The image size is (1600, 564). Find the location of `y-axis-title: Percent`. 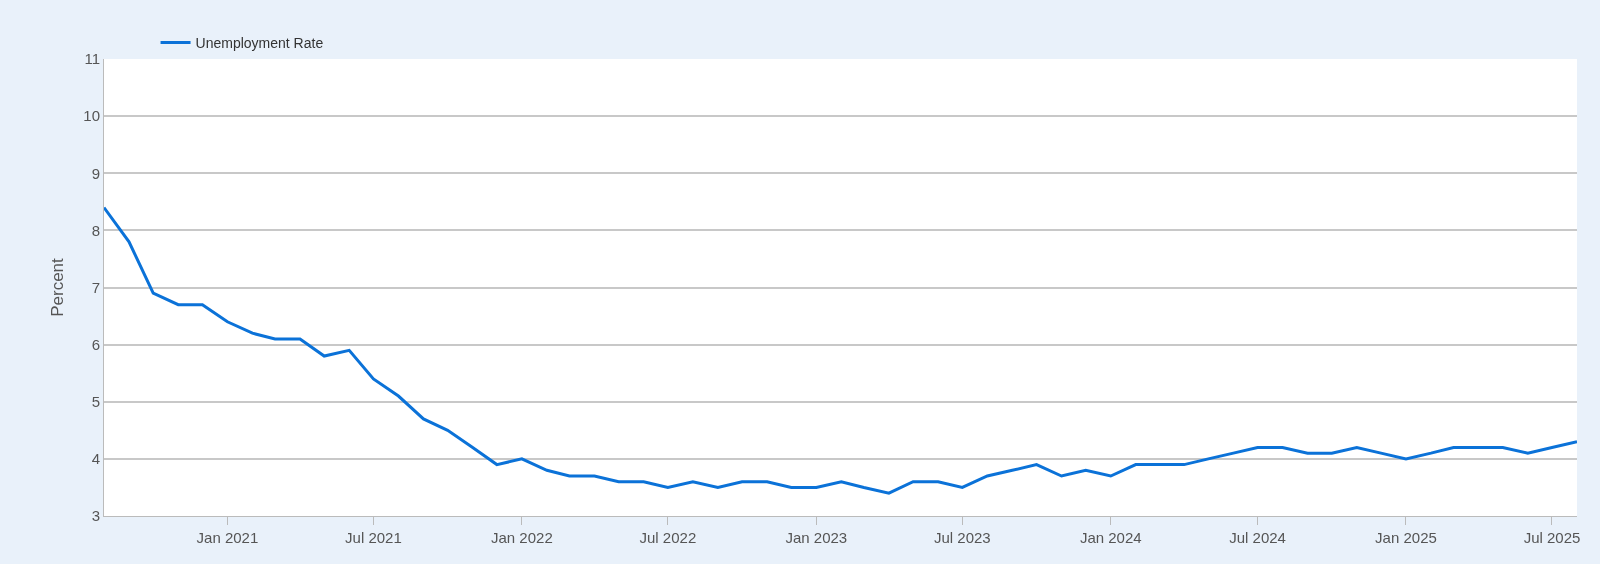

y-axis-title: Percent is located at coordinates (57, 287).